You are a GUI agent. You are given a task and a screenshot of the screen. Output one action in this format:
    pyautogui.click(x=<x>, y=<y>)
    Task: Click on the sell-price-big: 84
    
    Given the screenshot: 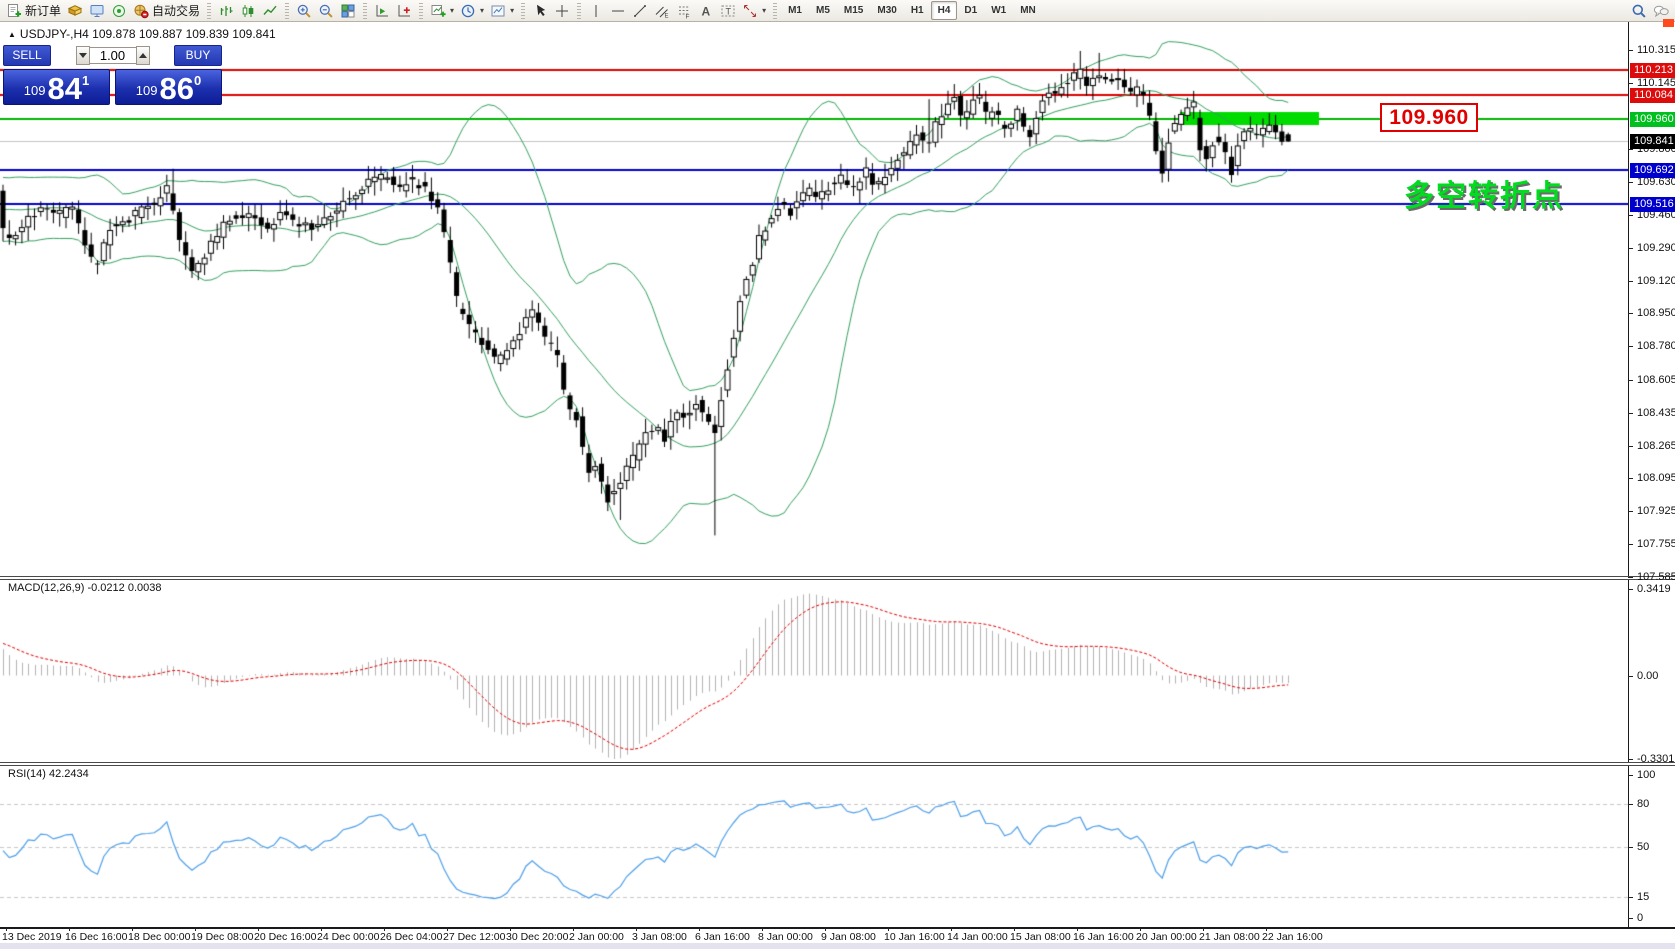 What is the action you would take?
    pyautogui.click(x=64, y=88)
    